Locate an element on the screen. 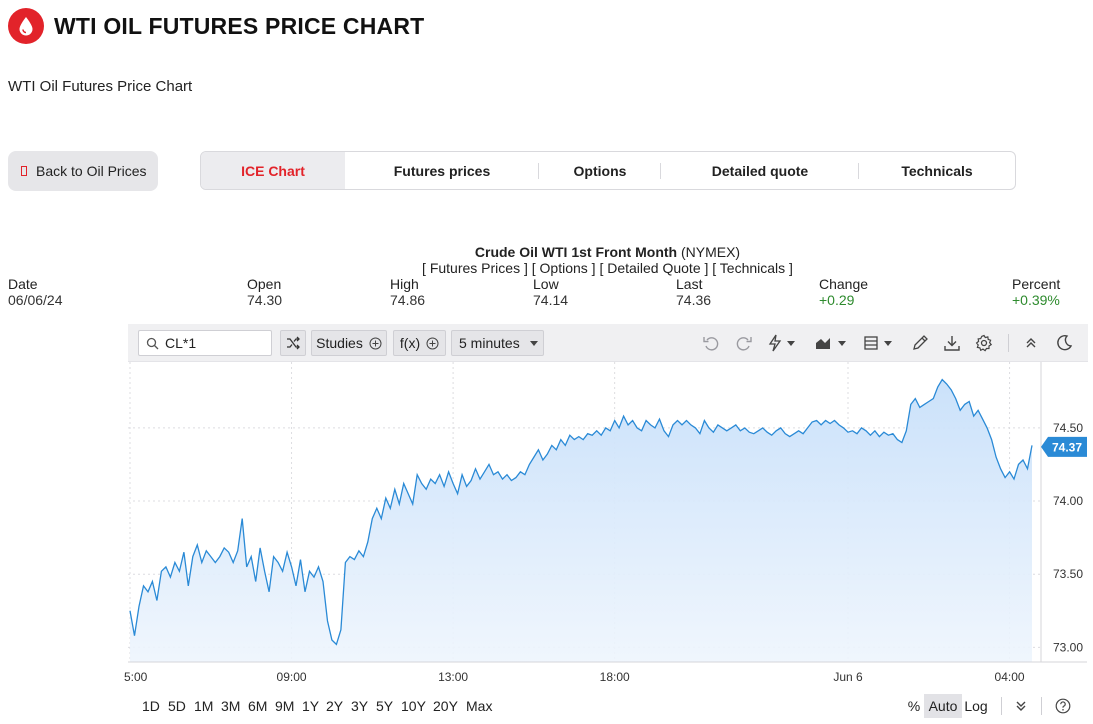  tab-label: ICE Chart is located at coordinates (273, 170).